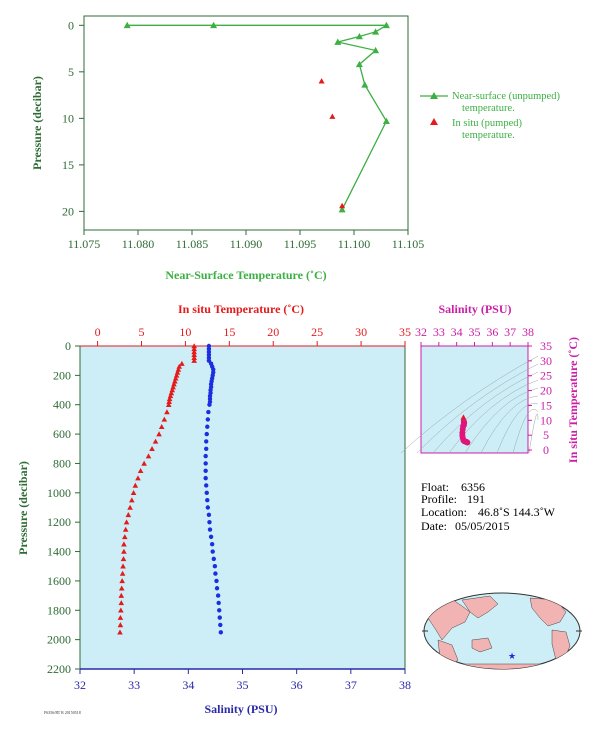  I want to click on profile-salinity-ticks: 32 33 34 35 36 37 38, so click(242, 680).